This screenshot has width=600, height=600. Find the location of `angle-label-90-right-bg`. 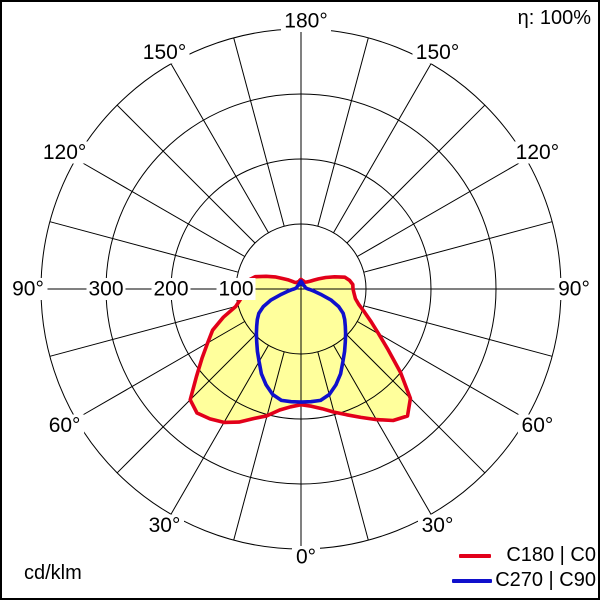

angle-label-90-right-bg is located at coordinates (574, 289).